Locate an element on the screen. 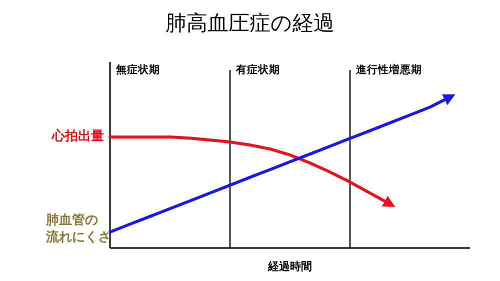  text: 進行性増悪期 is located at coordinates (388, 69).